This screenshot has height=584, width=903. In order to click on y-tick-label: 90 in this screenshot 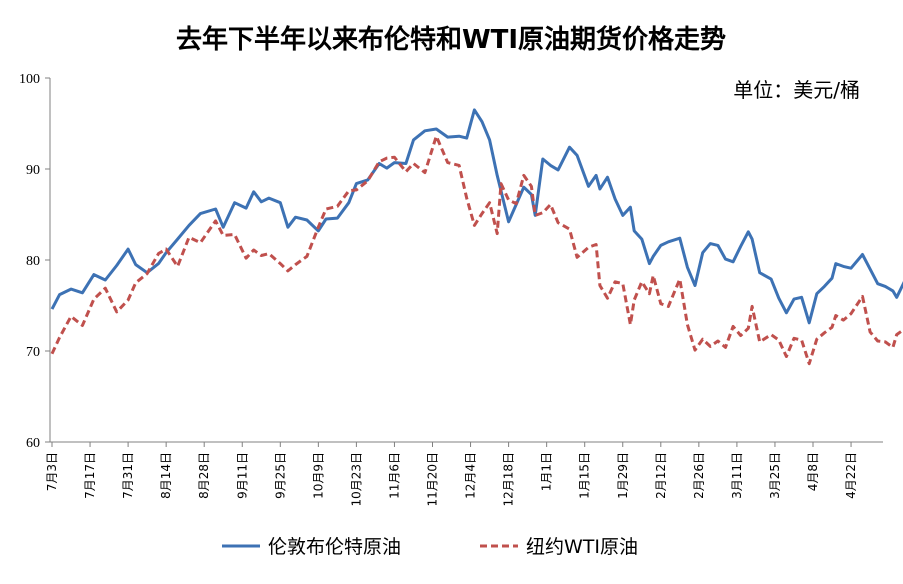, I will do `click(33, 170)`.